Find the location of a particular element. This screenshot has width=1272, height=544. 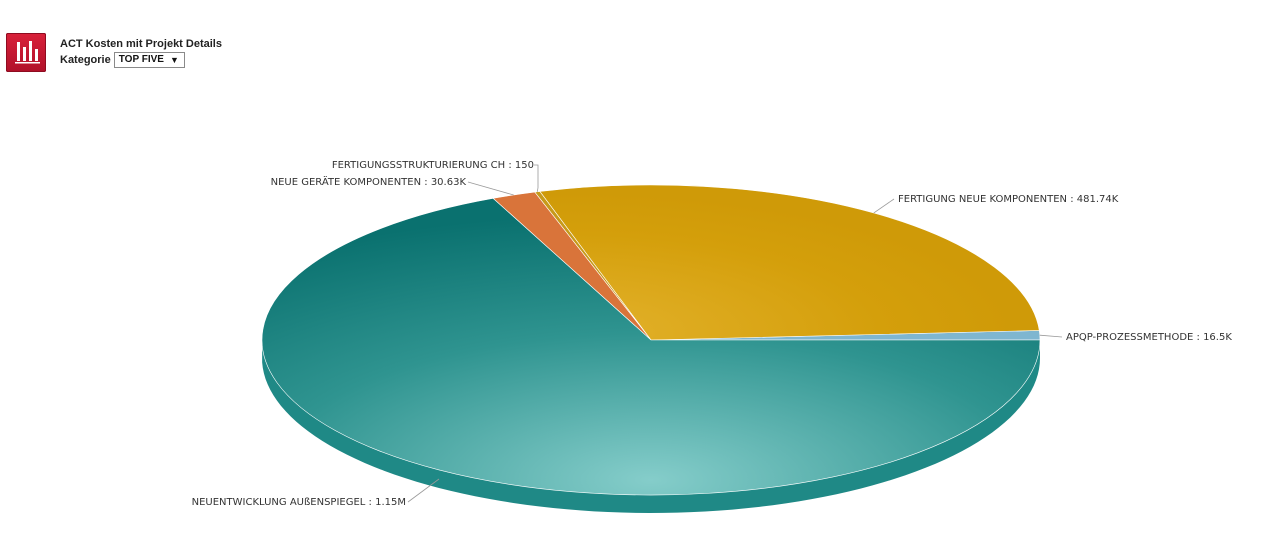

pie-slice-label: NEUENTWICKLUNG AUßENSPIEGEL : 1.15M is located at coordinates (299, 502).